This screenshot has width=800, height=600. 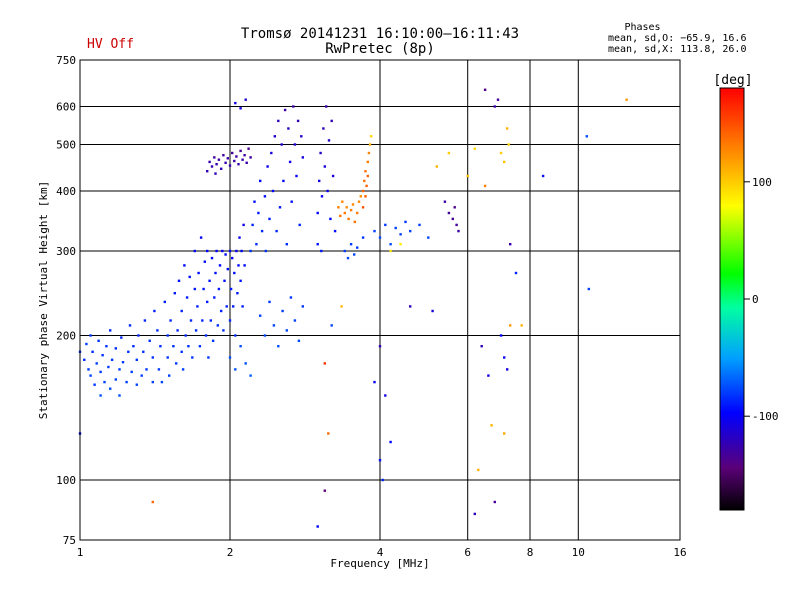 I want to click on y-tick-label: 500, so click(x=66, y=145).